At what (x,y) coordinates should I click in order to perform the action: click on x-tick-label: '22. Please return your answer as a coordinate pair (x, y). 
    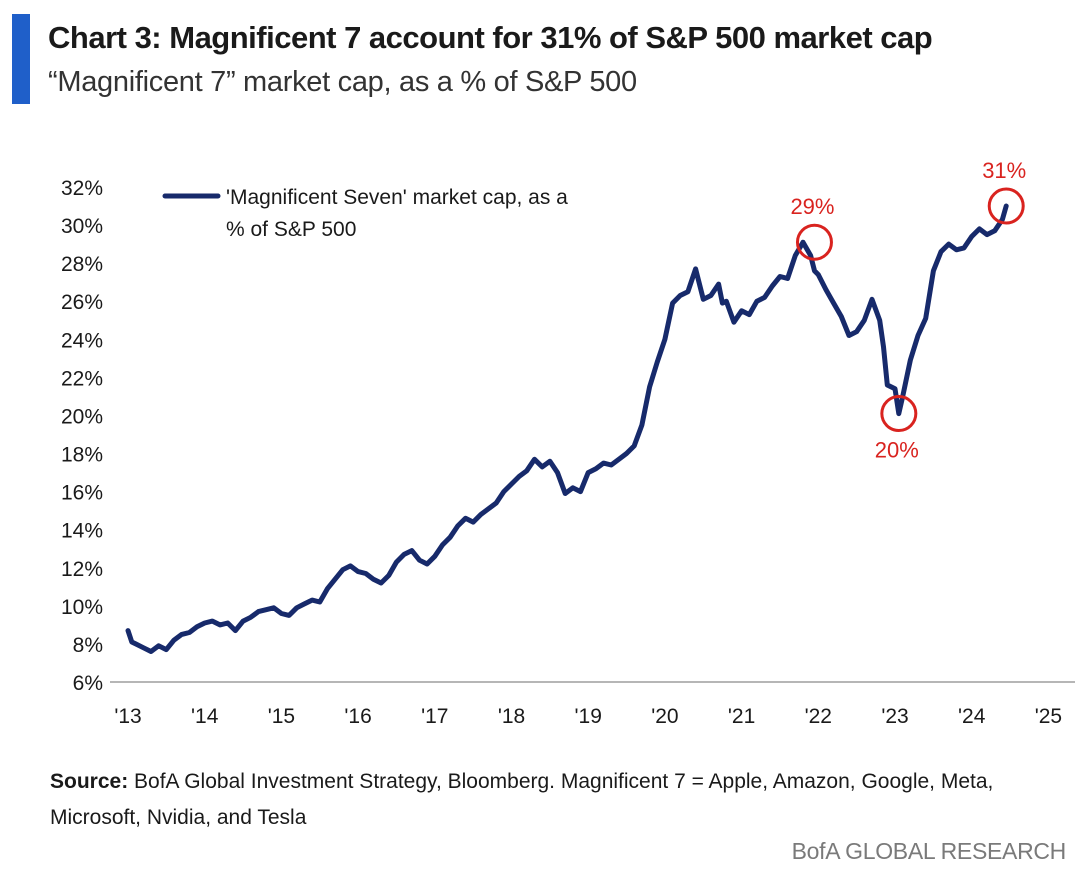
    Looking at the image, I should click on (818, 716).